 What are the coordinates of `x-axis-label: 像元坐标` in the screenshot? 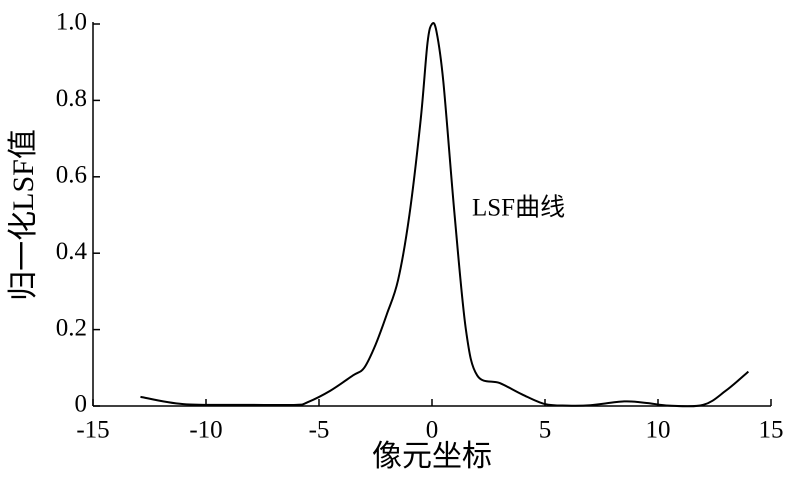 It's located at (432, 456).